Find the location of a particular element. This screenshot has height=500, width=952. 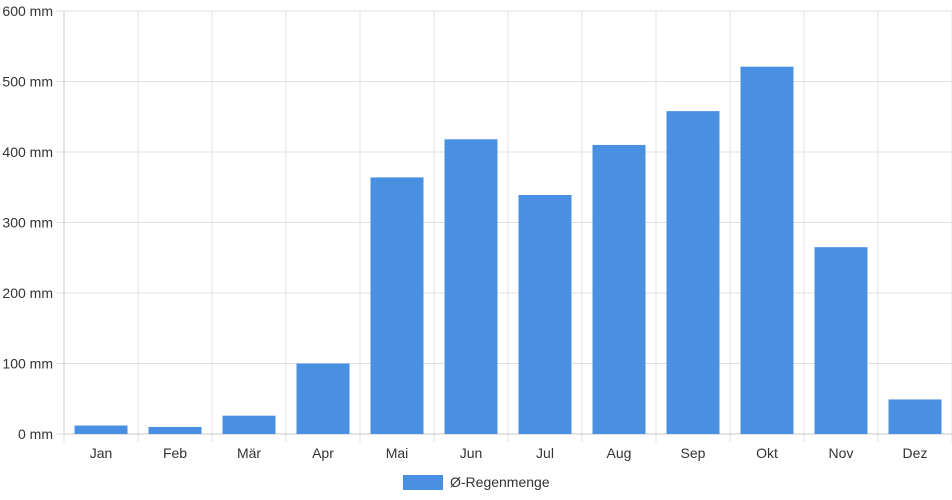

bar-sep is located at coordinates (693, 273).